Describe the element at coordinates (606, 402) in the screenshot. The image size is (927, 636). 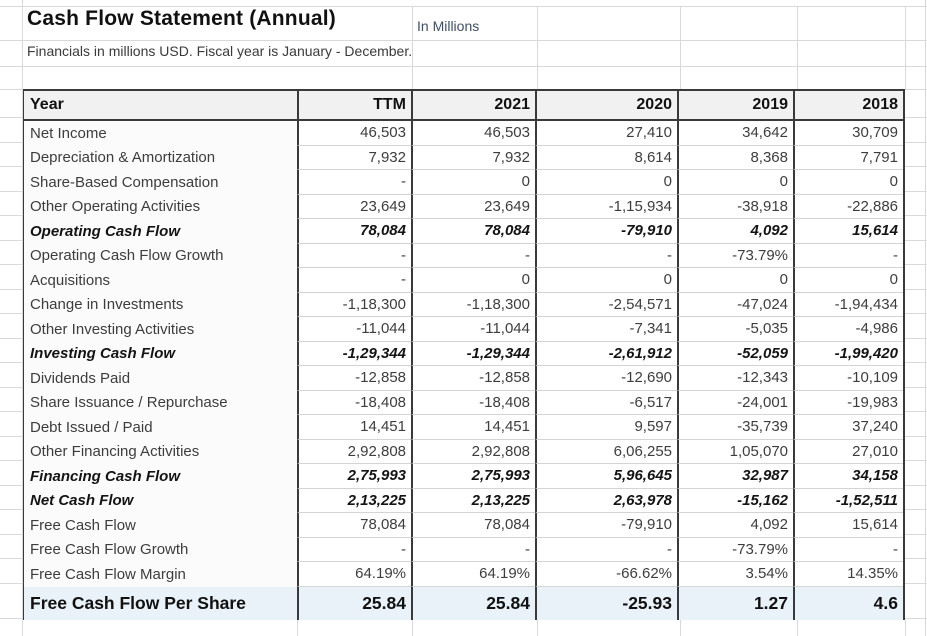
I see `value-cell: -6,517` at that location.